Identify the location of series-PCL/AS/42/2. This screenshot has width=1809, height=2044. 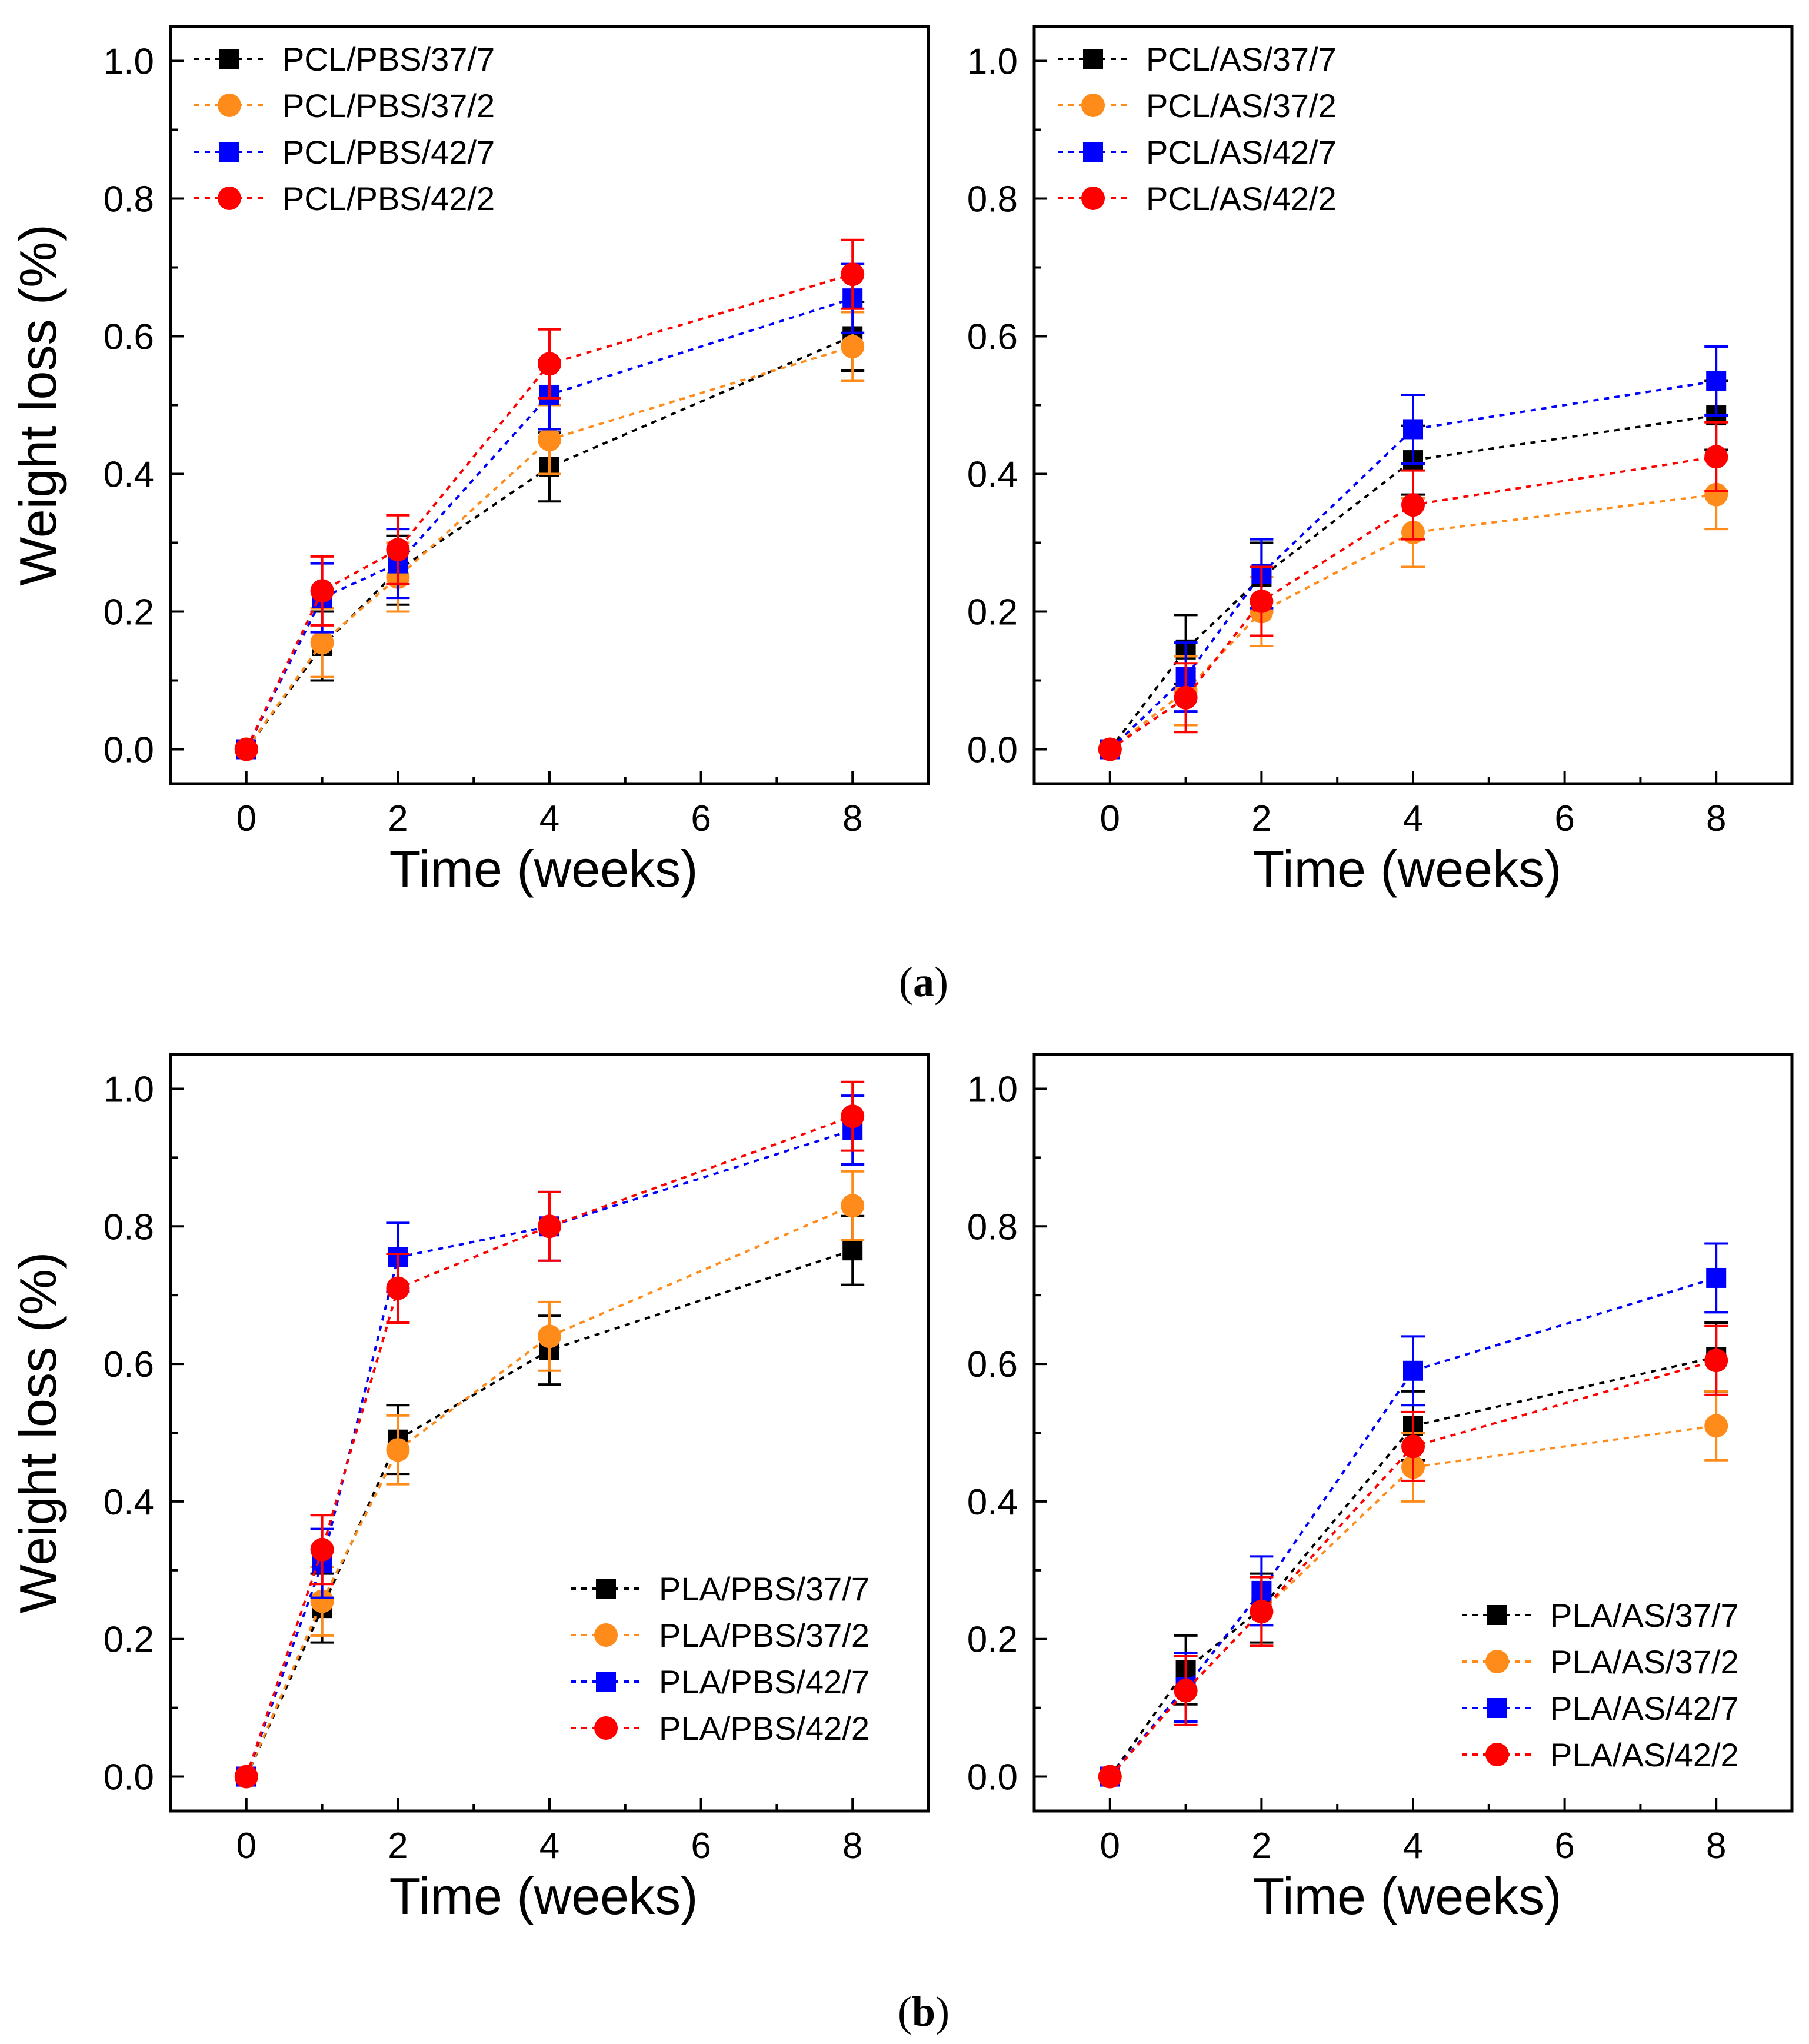
(1413, 591).